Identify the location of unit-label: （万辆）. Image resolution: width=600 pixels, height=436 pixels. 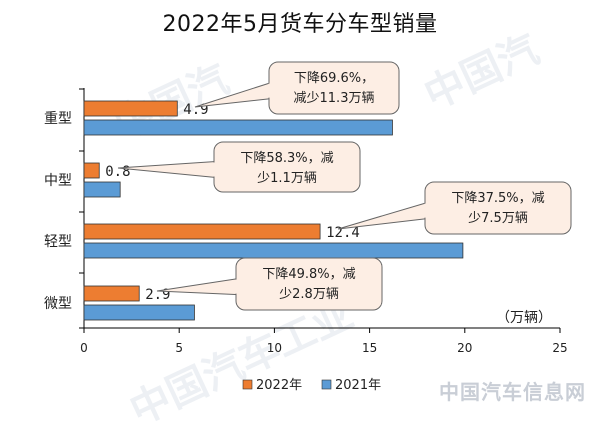
(524, 318).